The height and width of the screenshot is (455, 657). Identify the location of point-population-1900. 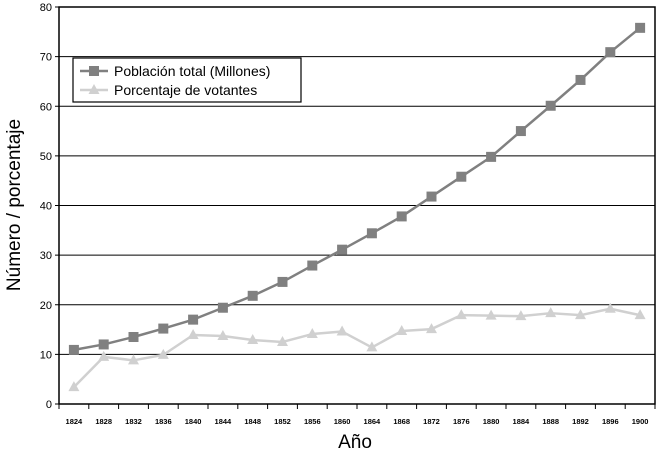
(640, 27).